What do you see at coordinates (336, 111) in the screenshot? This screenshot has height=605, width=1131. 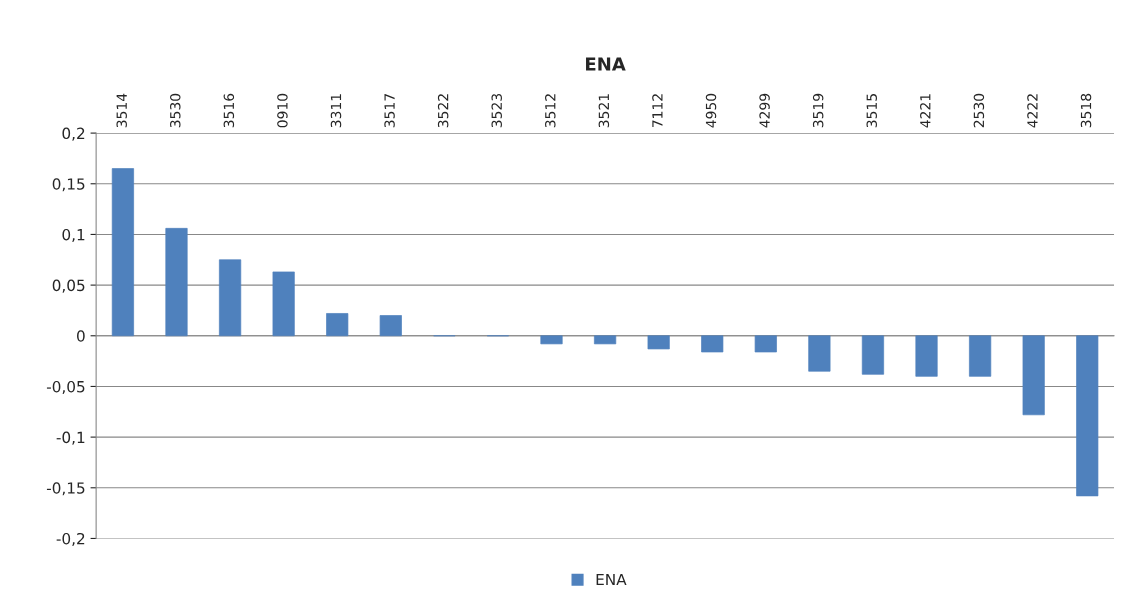 I see `x-tick-label: 3311` at bounding box center [336, 111].